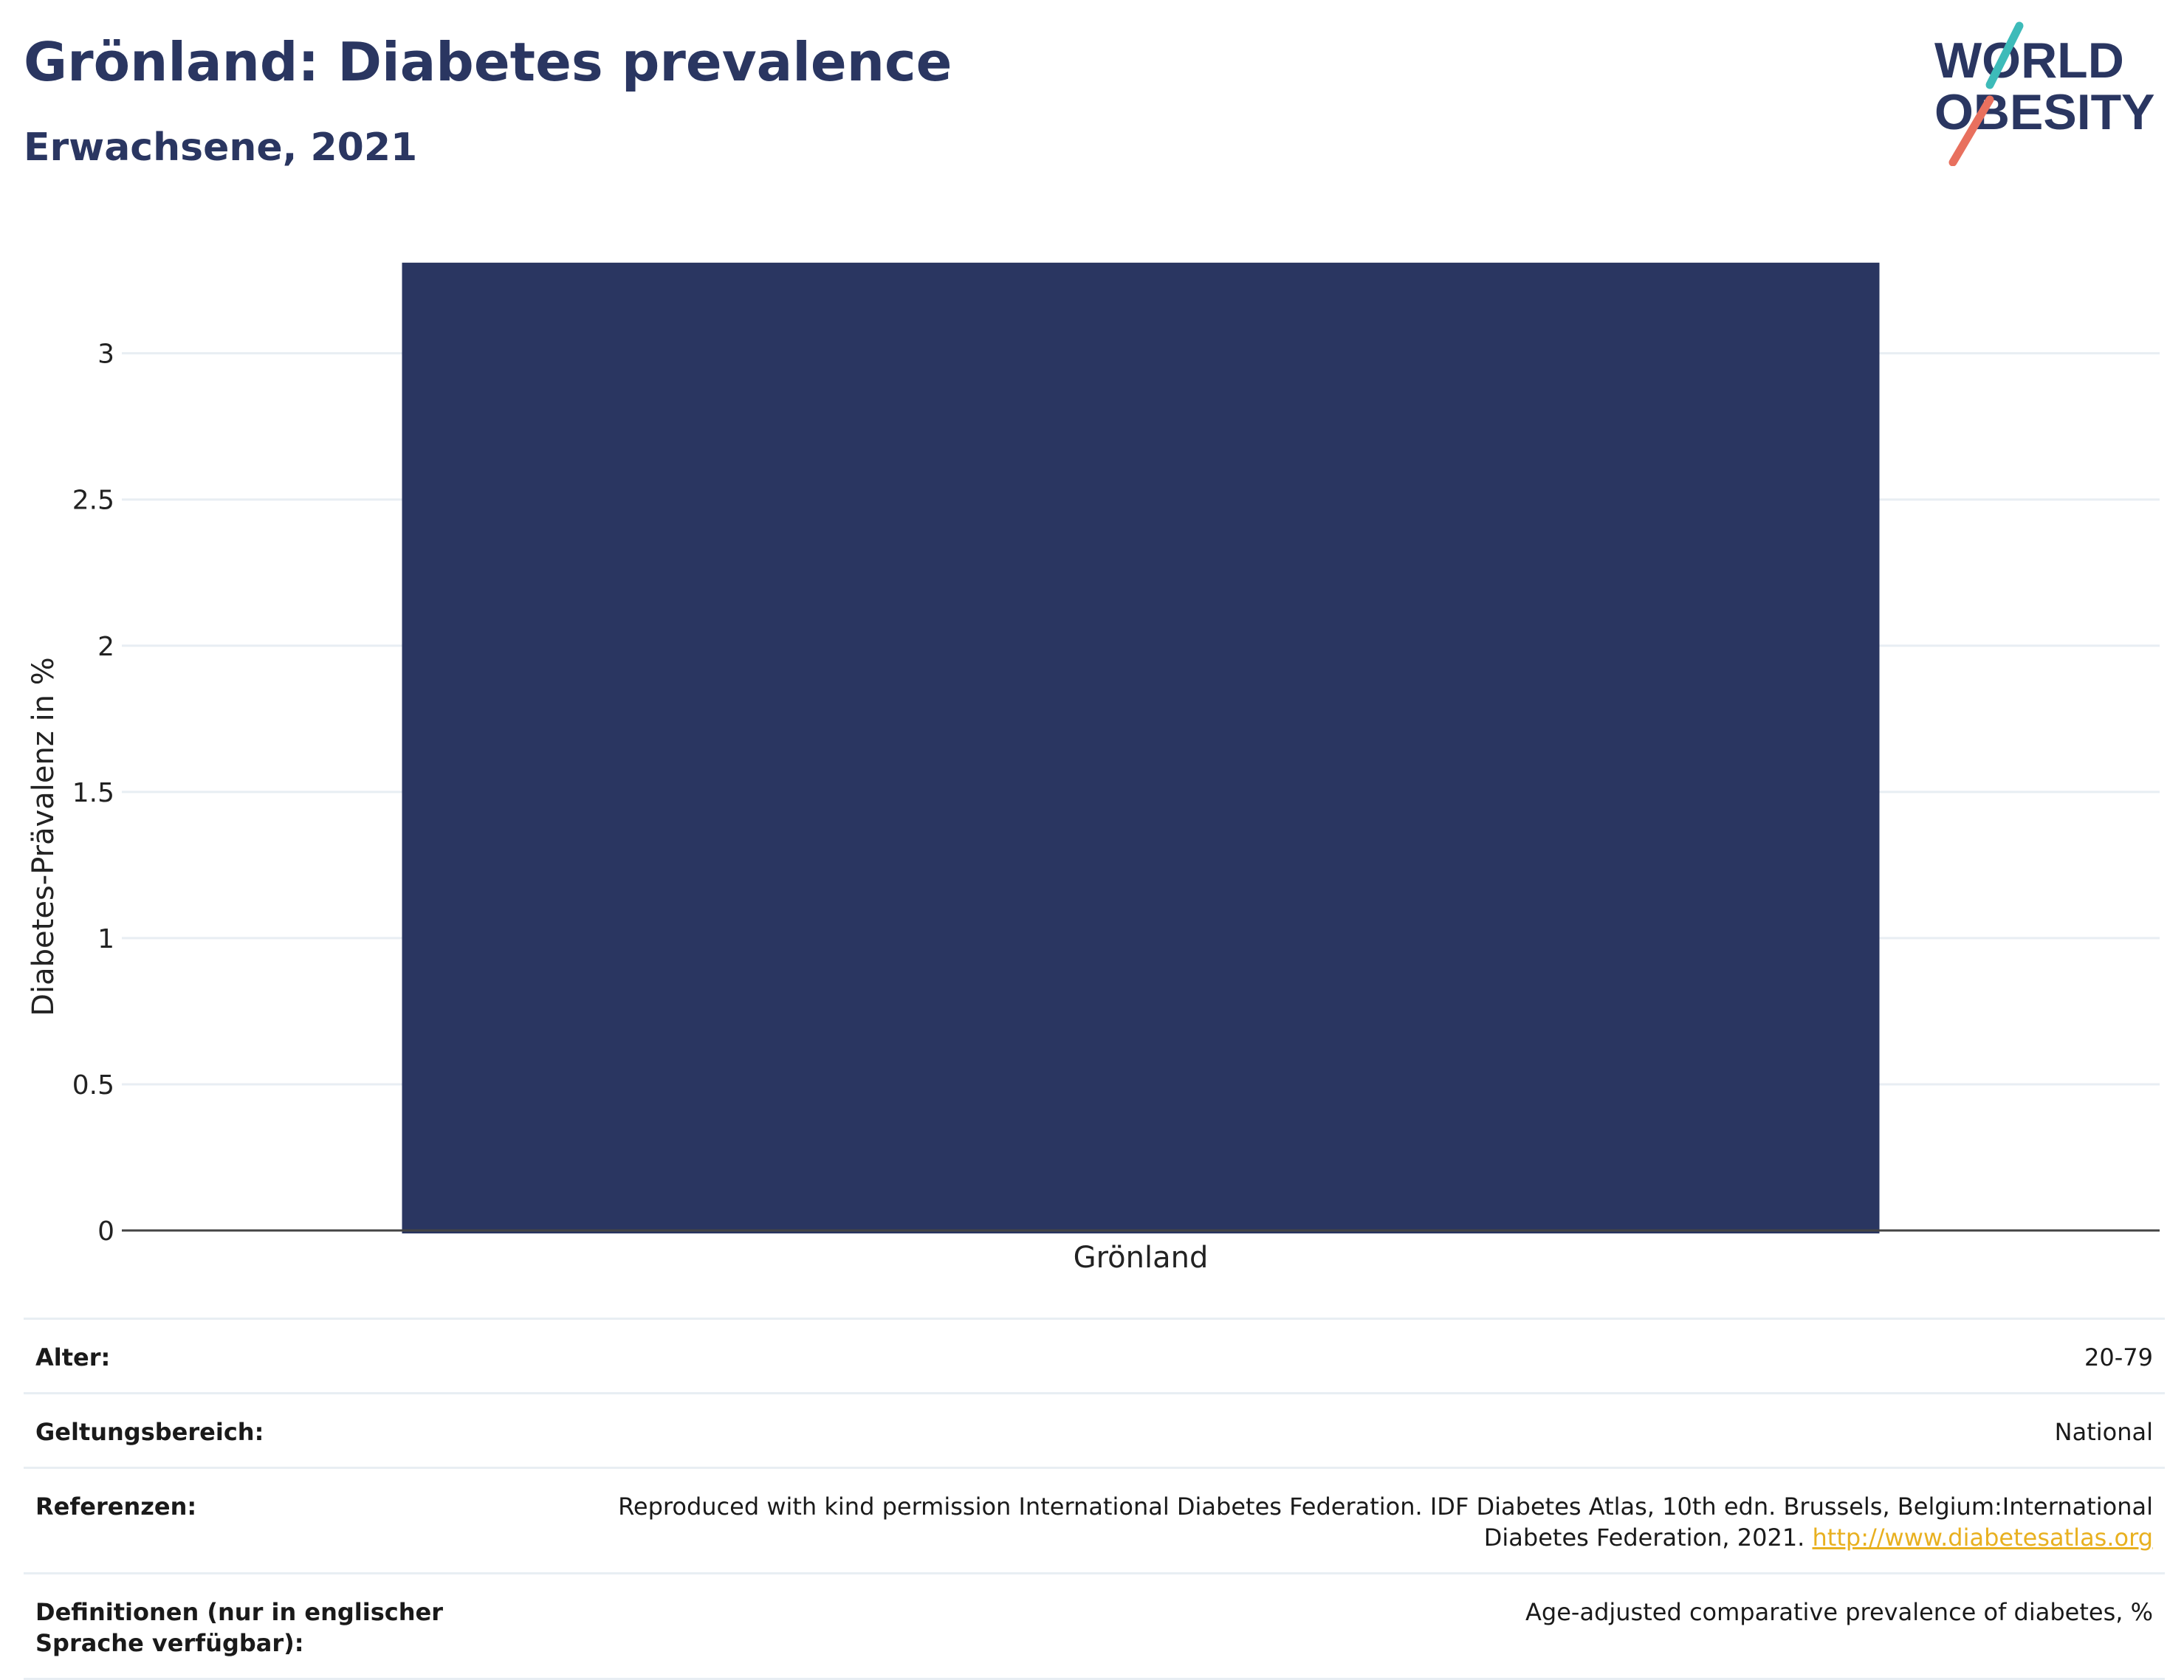 This screenshot has height=1680, width=2184. What do you see at coordinates (488, 62) in the screenshot?
I see `page-title: Grönland: Diabetes prevalence` at bounding box center [488, 62].